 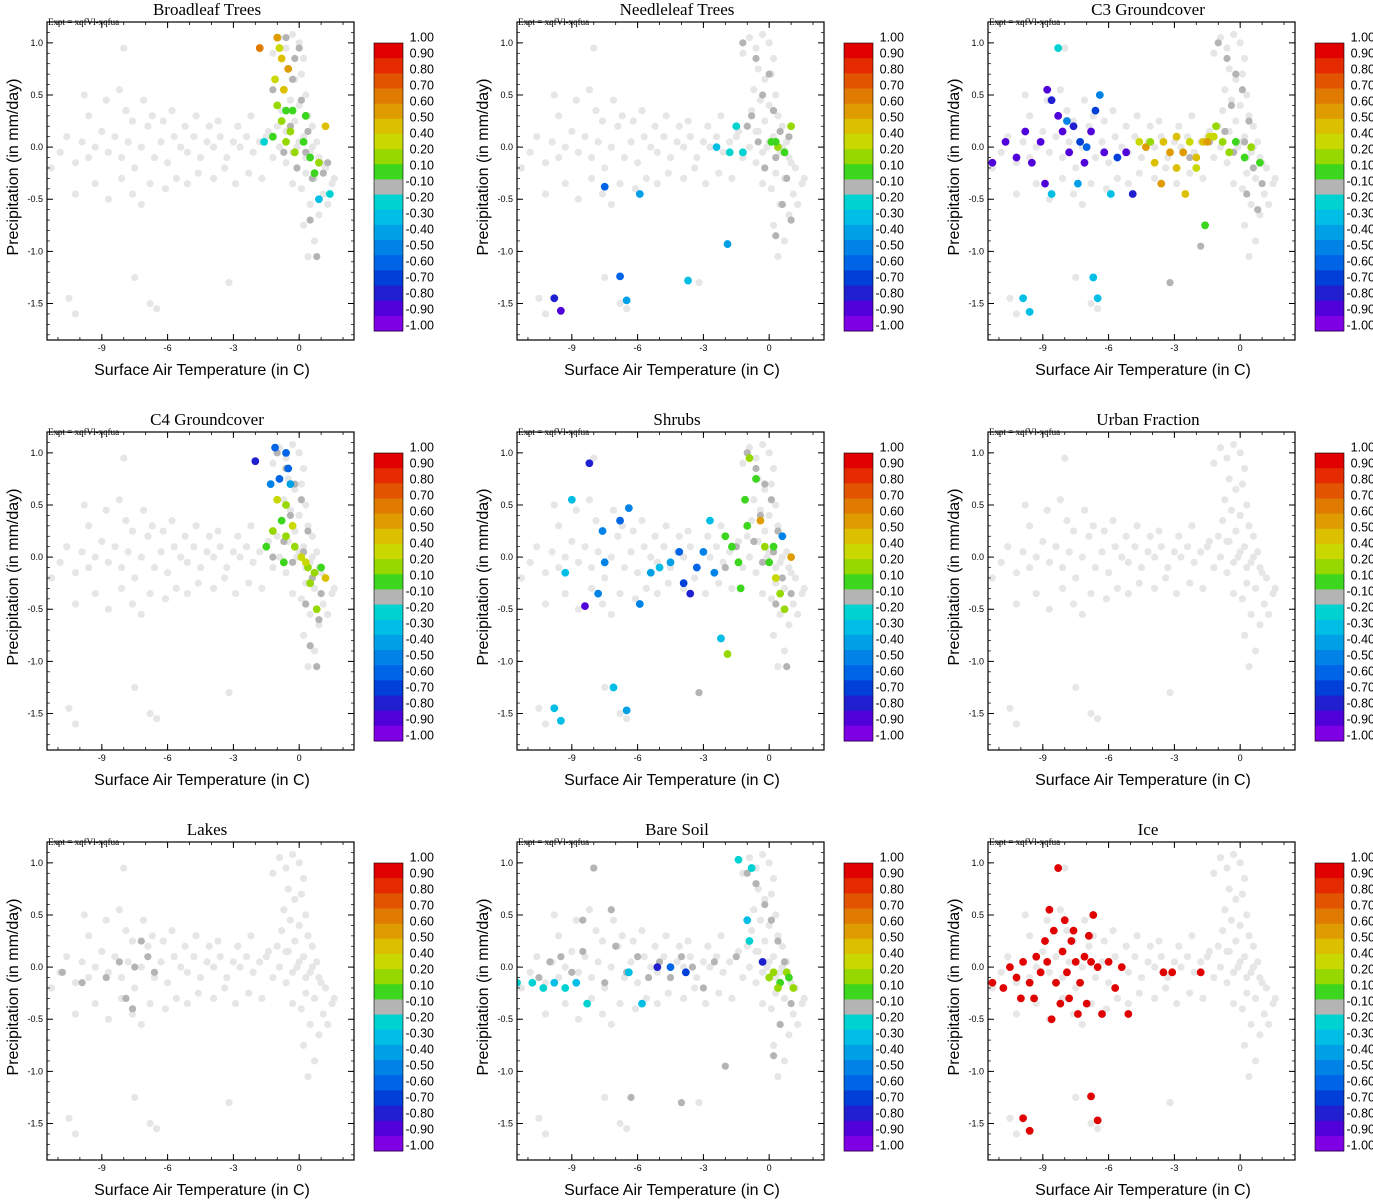 I want to click on y-tick-label: -1.0, so click(x=35, y=1071).